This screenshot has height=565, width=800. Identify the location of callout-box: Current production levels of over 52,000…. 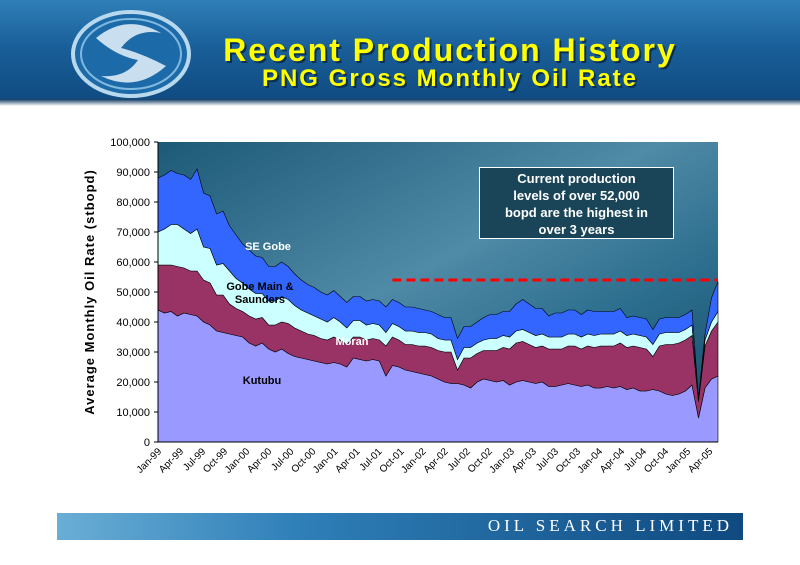
(576, 203).